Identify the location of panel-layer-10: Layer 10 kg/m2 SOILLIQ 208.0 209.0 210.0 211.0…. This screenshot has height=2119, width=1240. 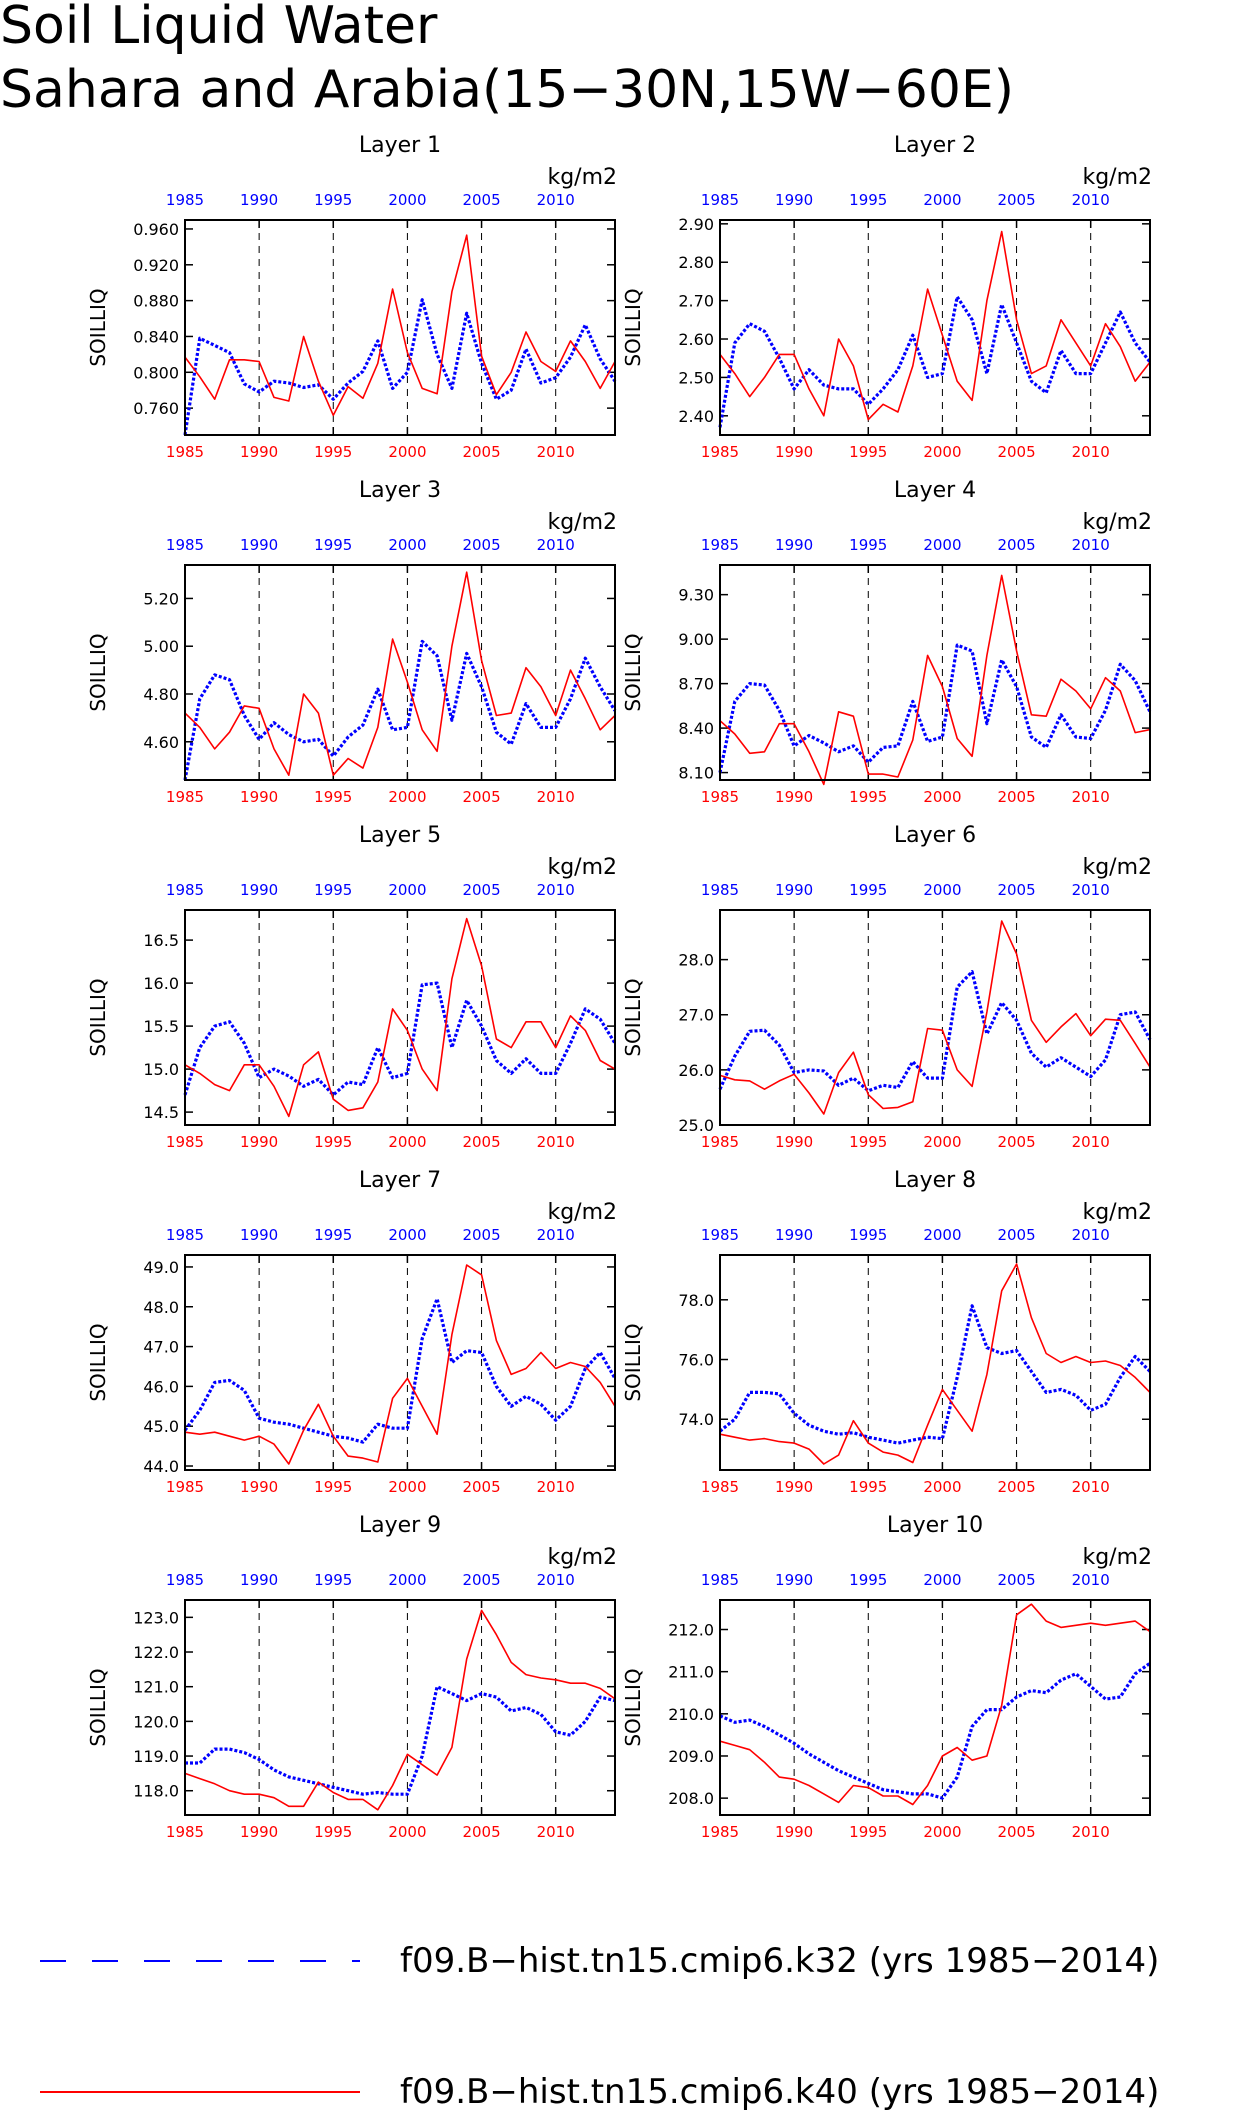
(886, 1677).